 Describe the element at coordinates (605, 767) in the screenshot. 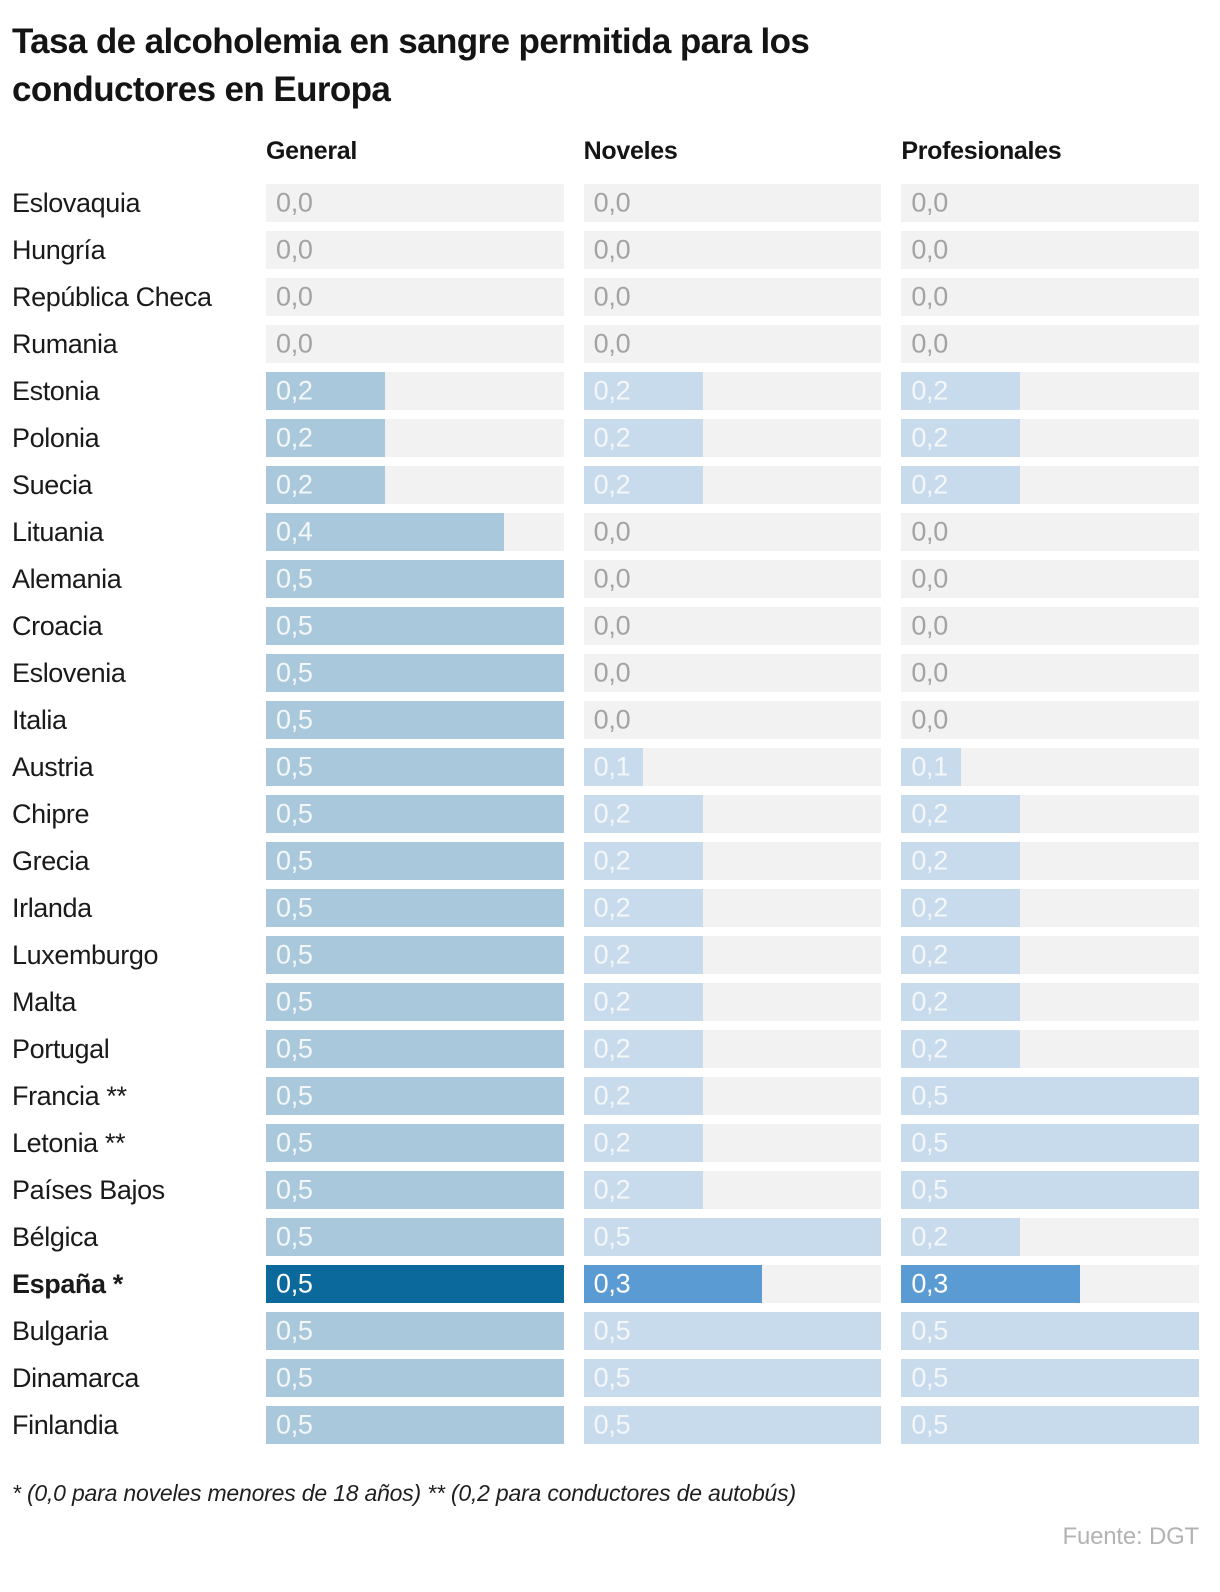

I see `table-row: Austria 0,5 0,1 0,1` at that location.